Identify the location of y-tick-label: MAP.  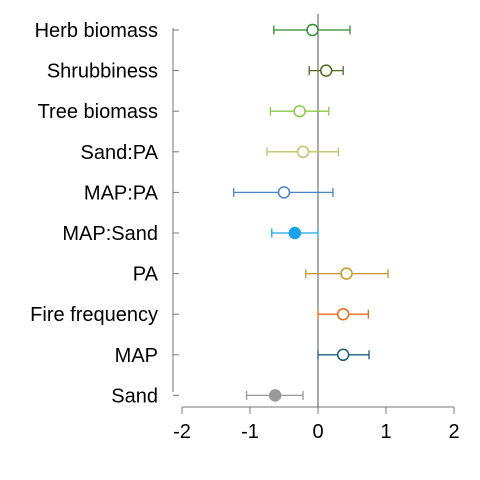
(136, 356).